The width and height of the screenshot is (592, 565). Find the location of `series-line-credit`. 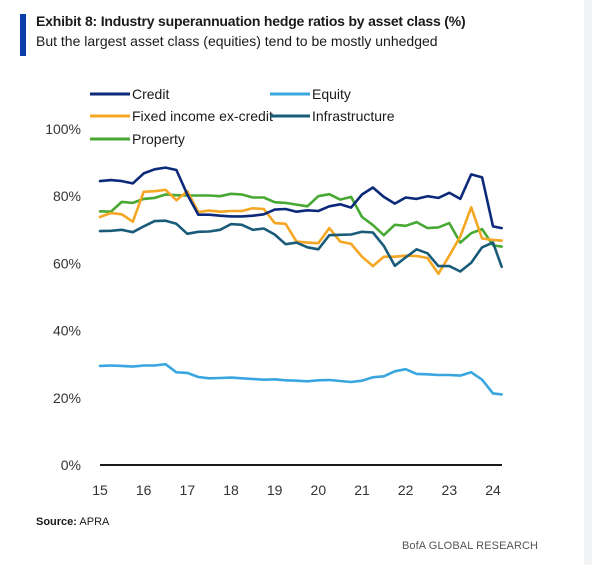

series-line-credit is located at coordinates (300, 198).